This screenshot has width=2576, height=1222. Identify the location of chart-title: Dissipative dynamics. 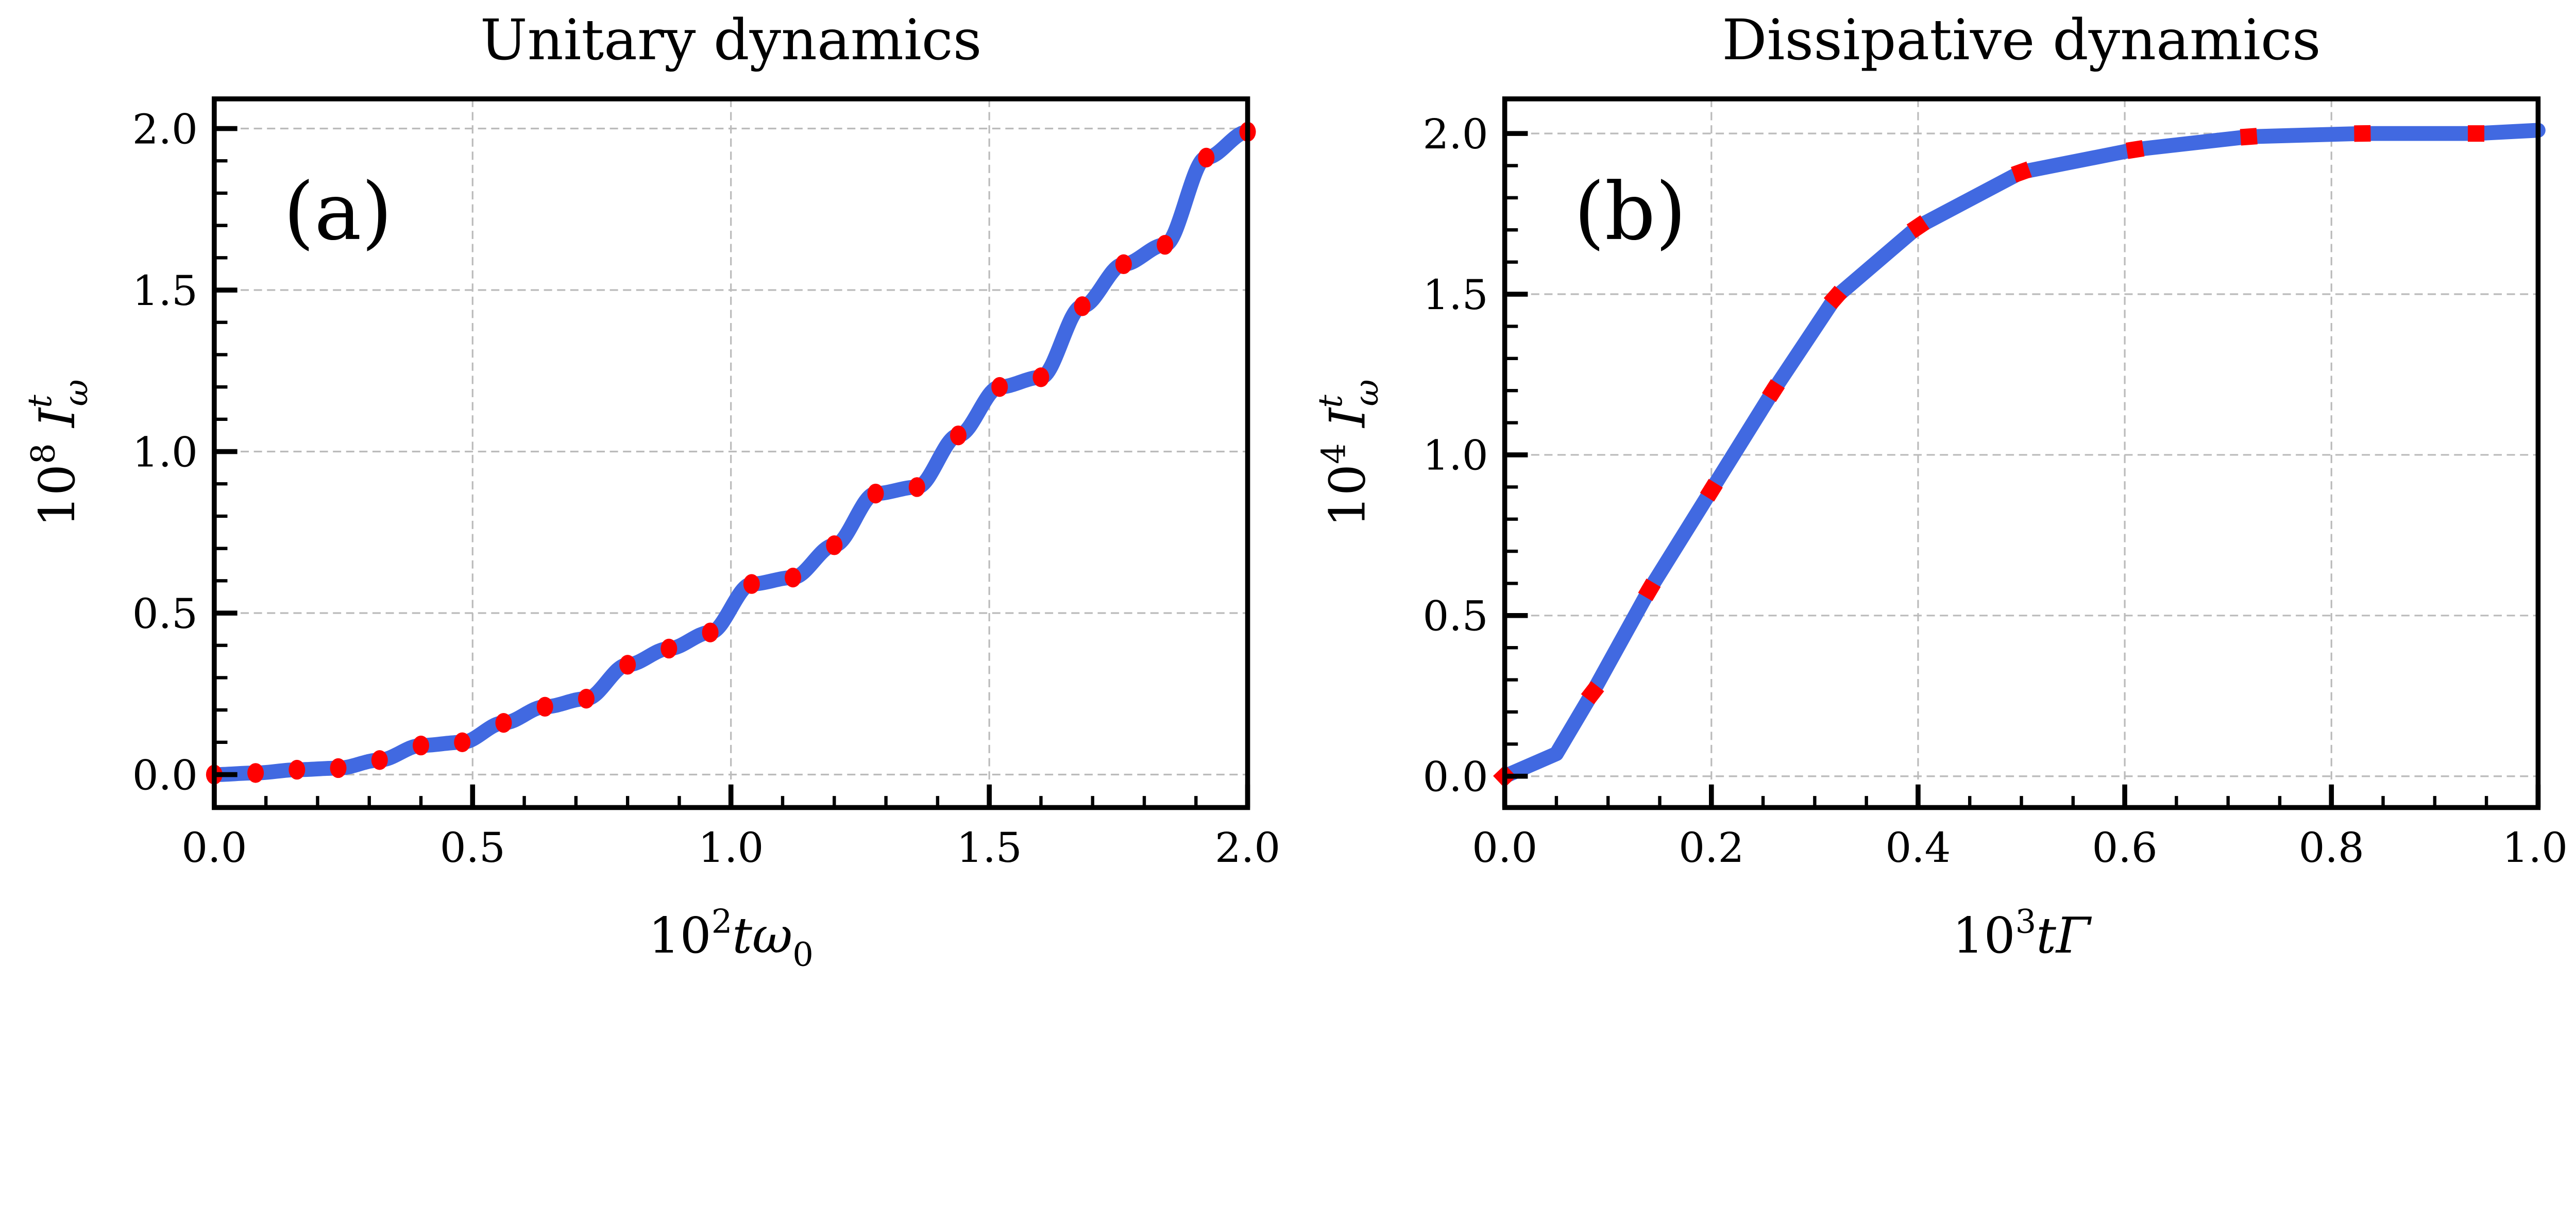
(2021, 40).